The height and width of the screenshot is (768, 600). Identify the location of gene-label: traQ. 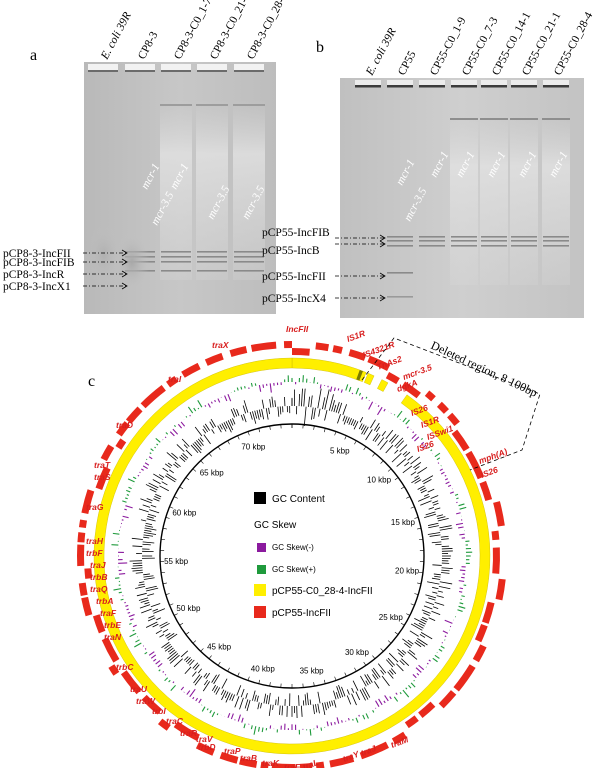
(99, 589).